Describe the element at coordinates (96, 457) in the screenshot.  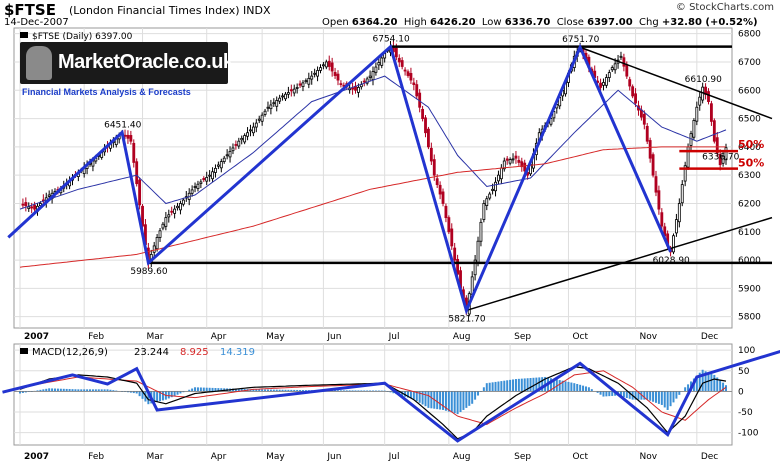
I see `macd-month-label: Feb` at that location.